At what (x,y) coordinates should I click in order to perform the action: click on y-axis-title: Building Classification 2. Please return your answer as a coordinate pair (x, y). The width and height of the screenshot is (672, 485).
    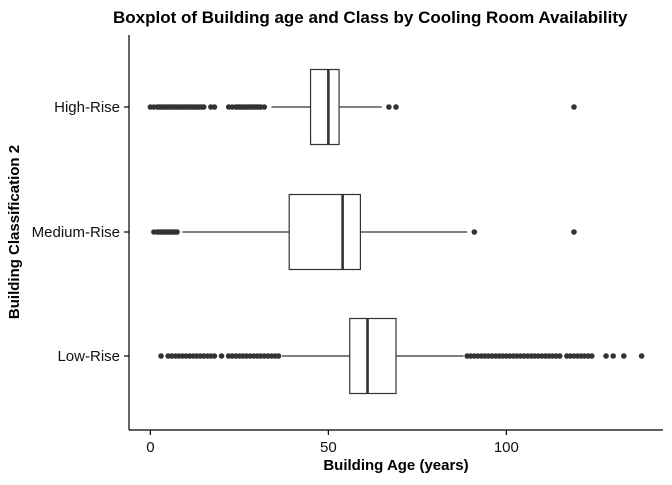
    Looking at the image, I should click on (14, 232).